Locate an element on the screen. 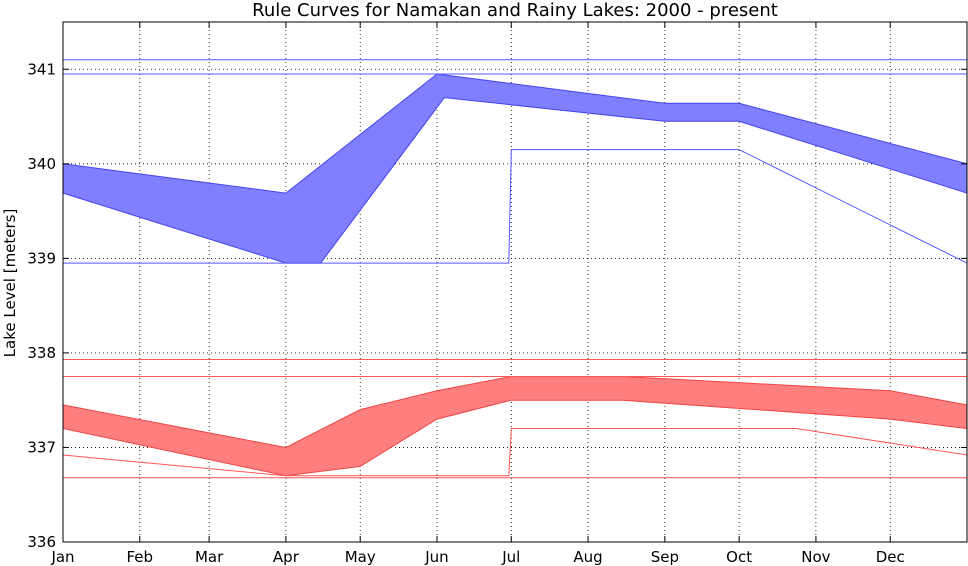 This screenshot has height=566, width=968. x-tick-label: Apr is located at coordinates (286, 557).